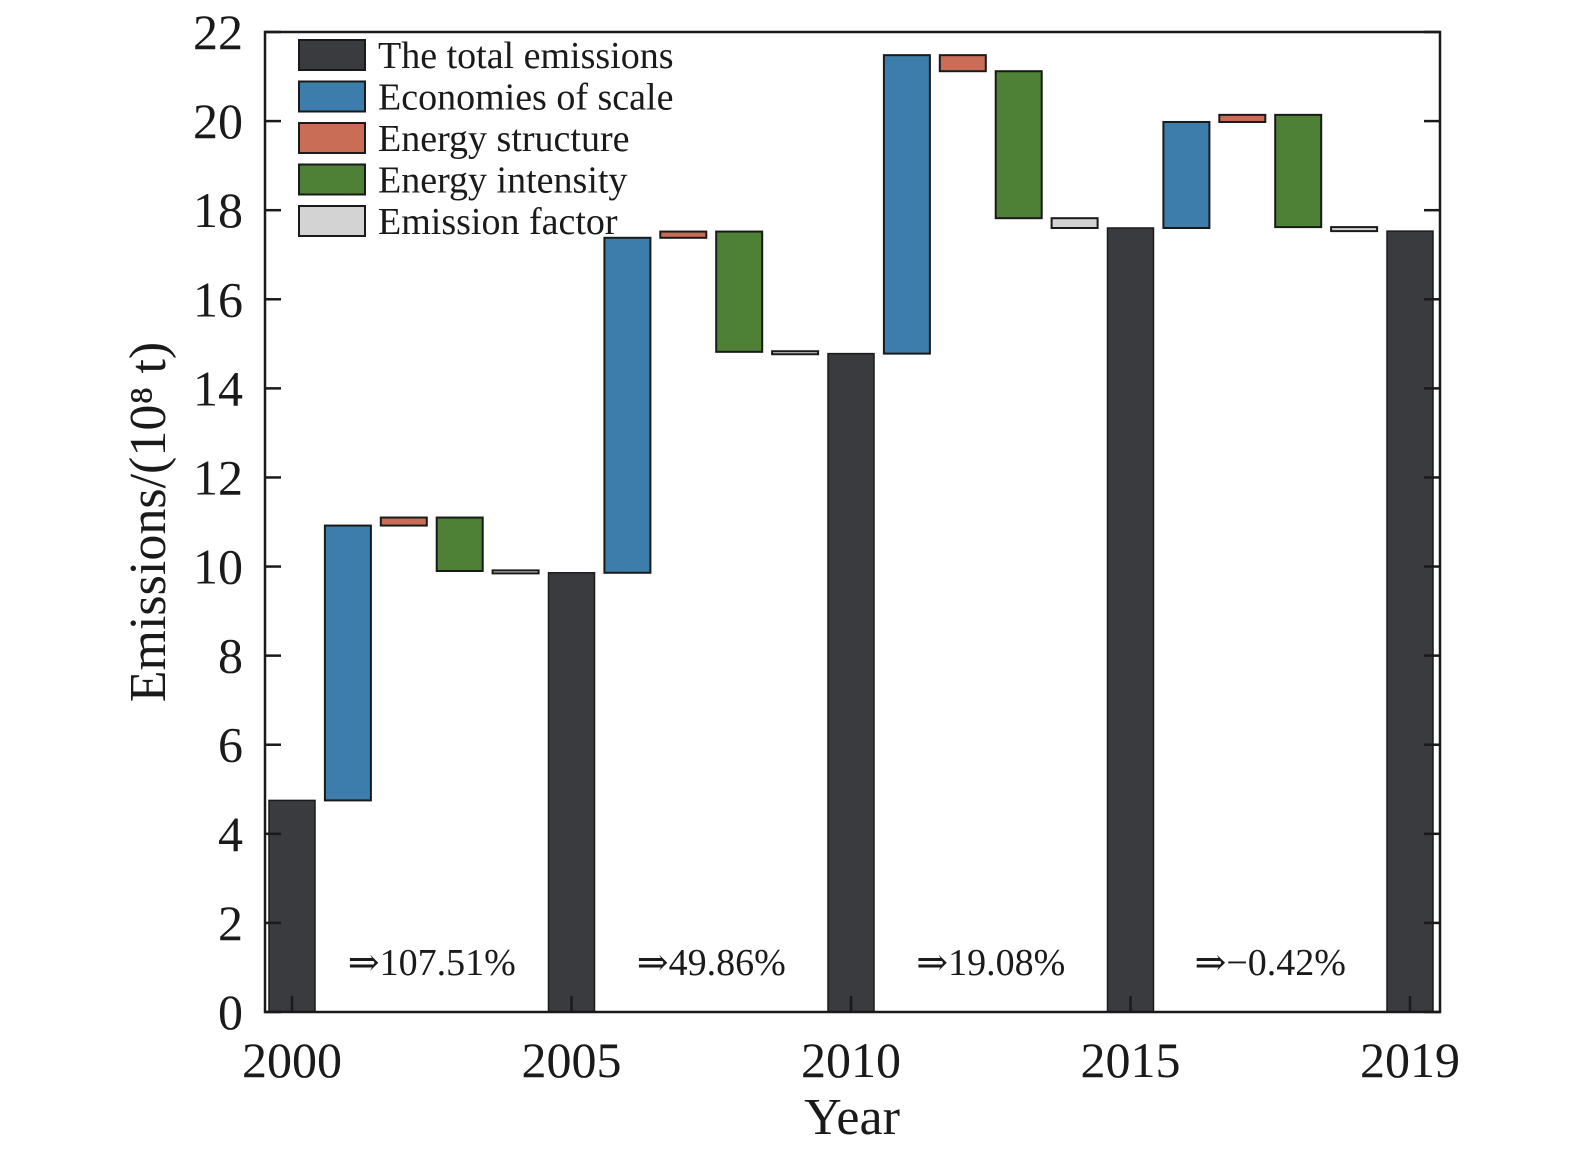  What do you see at coordinates (218, 567) in the screenshot?
I see `y-tick-label: 10` at bounding box center [218, 567].